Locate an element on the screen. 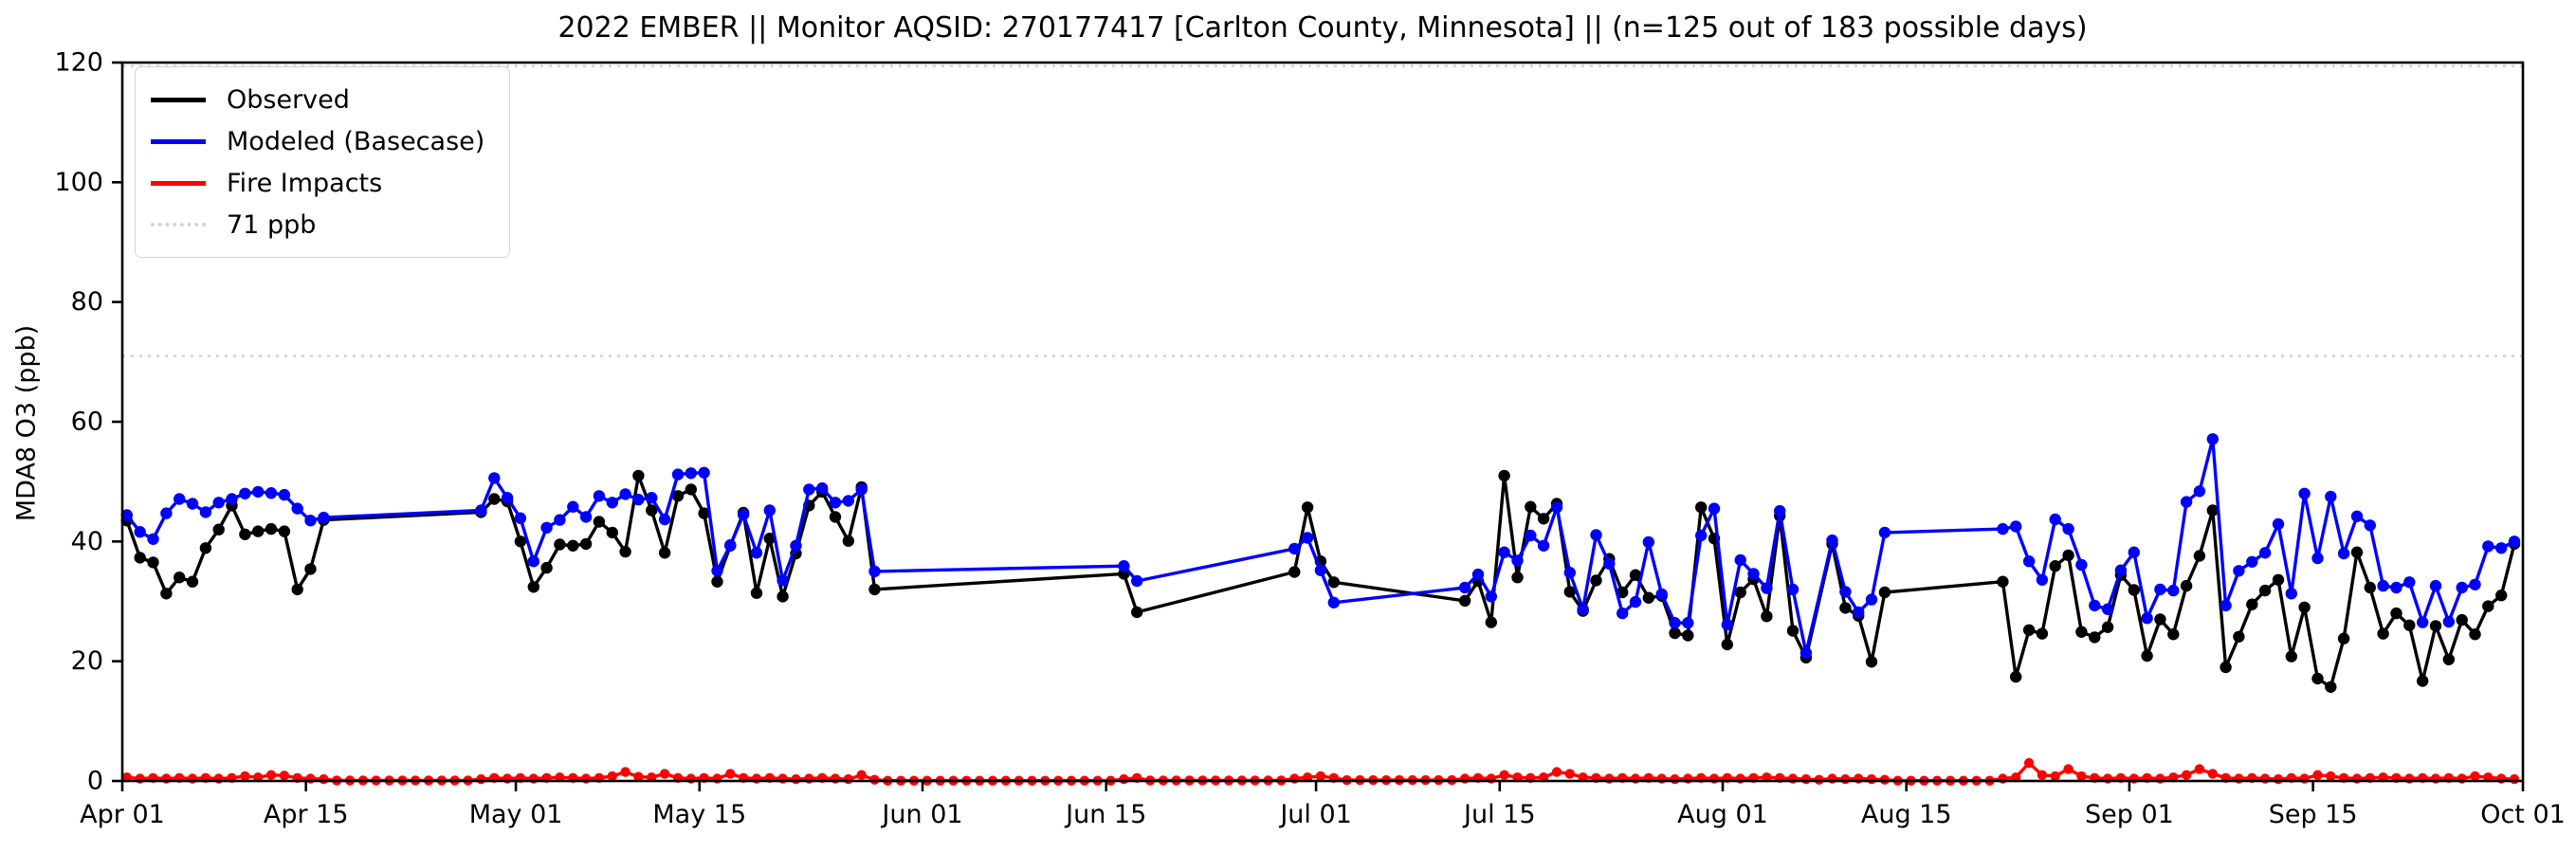  modeled-line-swatch is located at coordinates (178, 141).